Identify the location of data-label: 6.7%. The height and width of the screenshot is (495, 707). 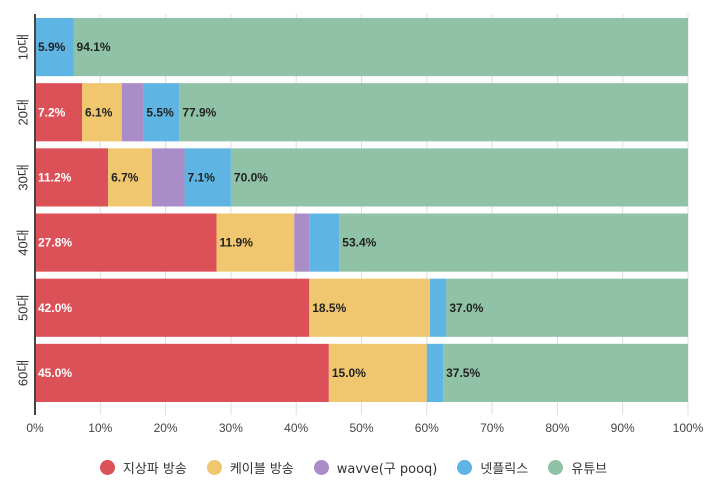
(125, 177).